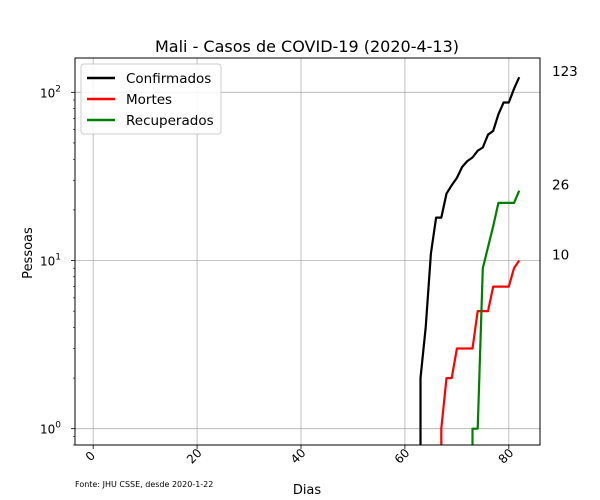 The image size is (600, 500). I want to click on y-tick-exponent: 0, so click(58, 426).